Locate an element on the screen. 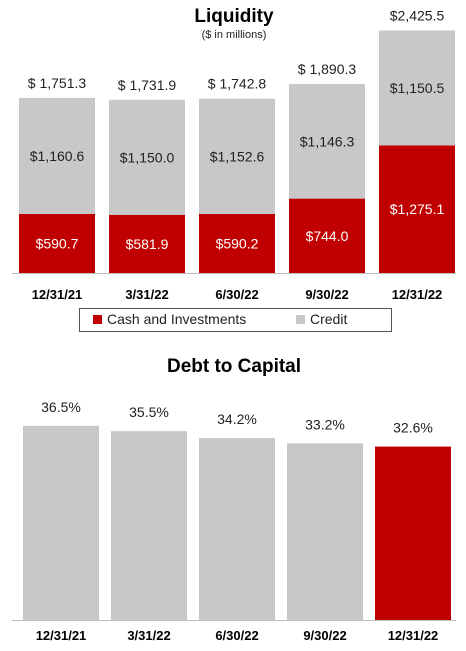  credit-value-label: $1,160.6 is located at coordinates (57, 156).